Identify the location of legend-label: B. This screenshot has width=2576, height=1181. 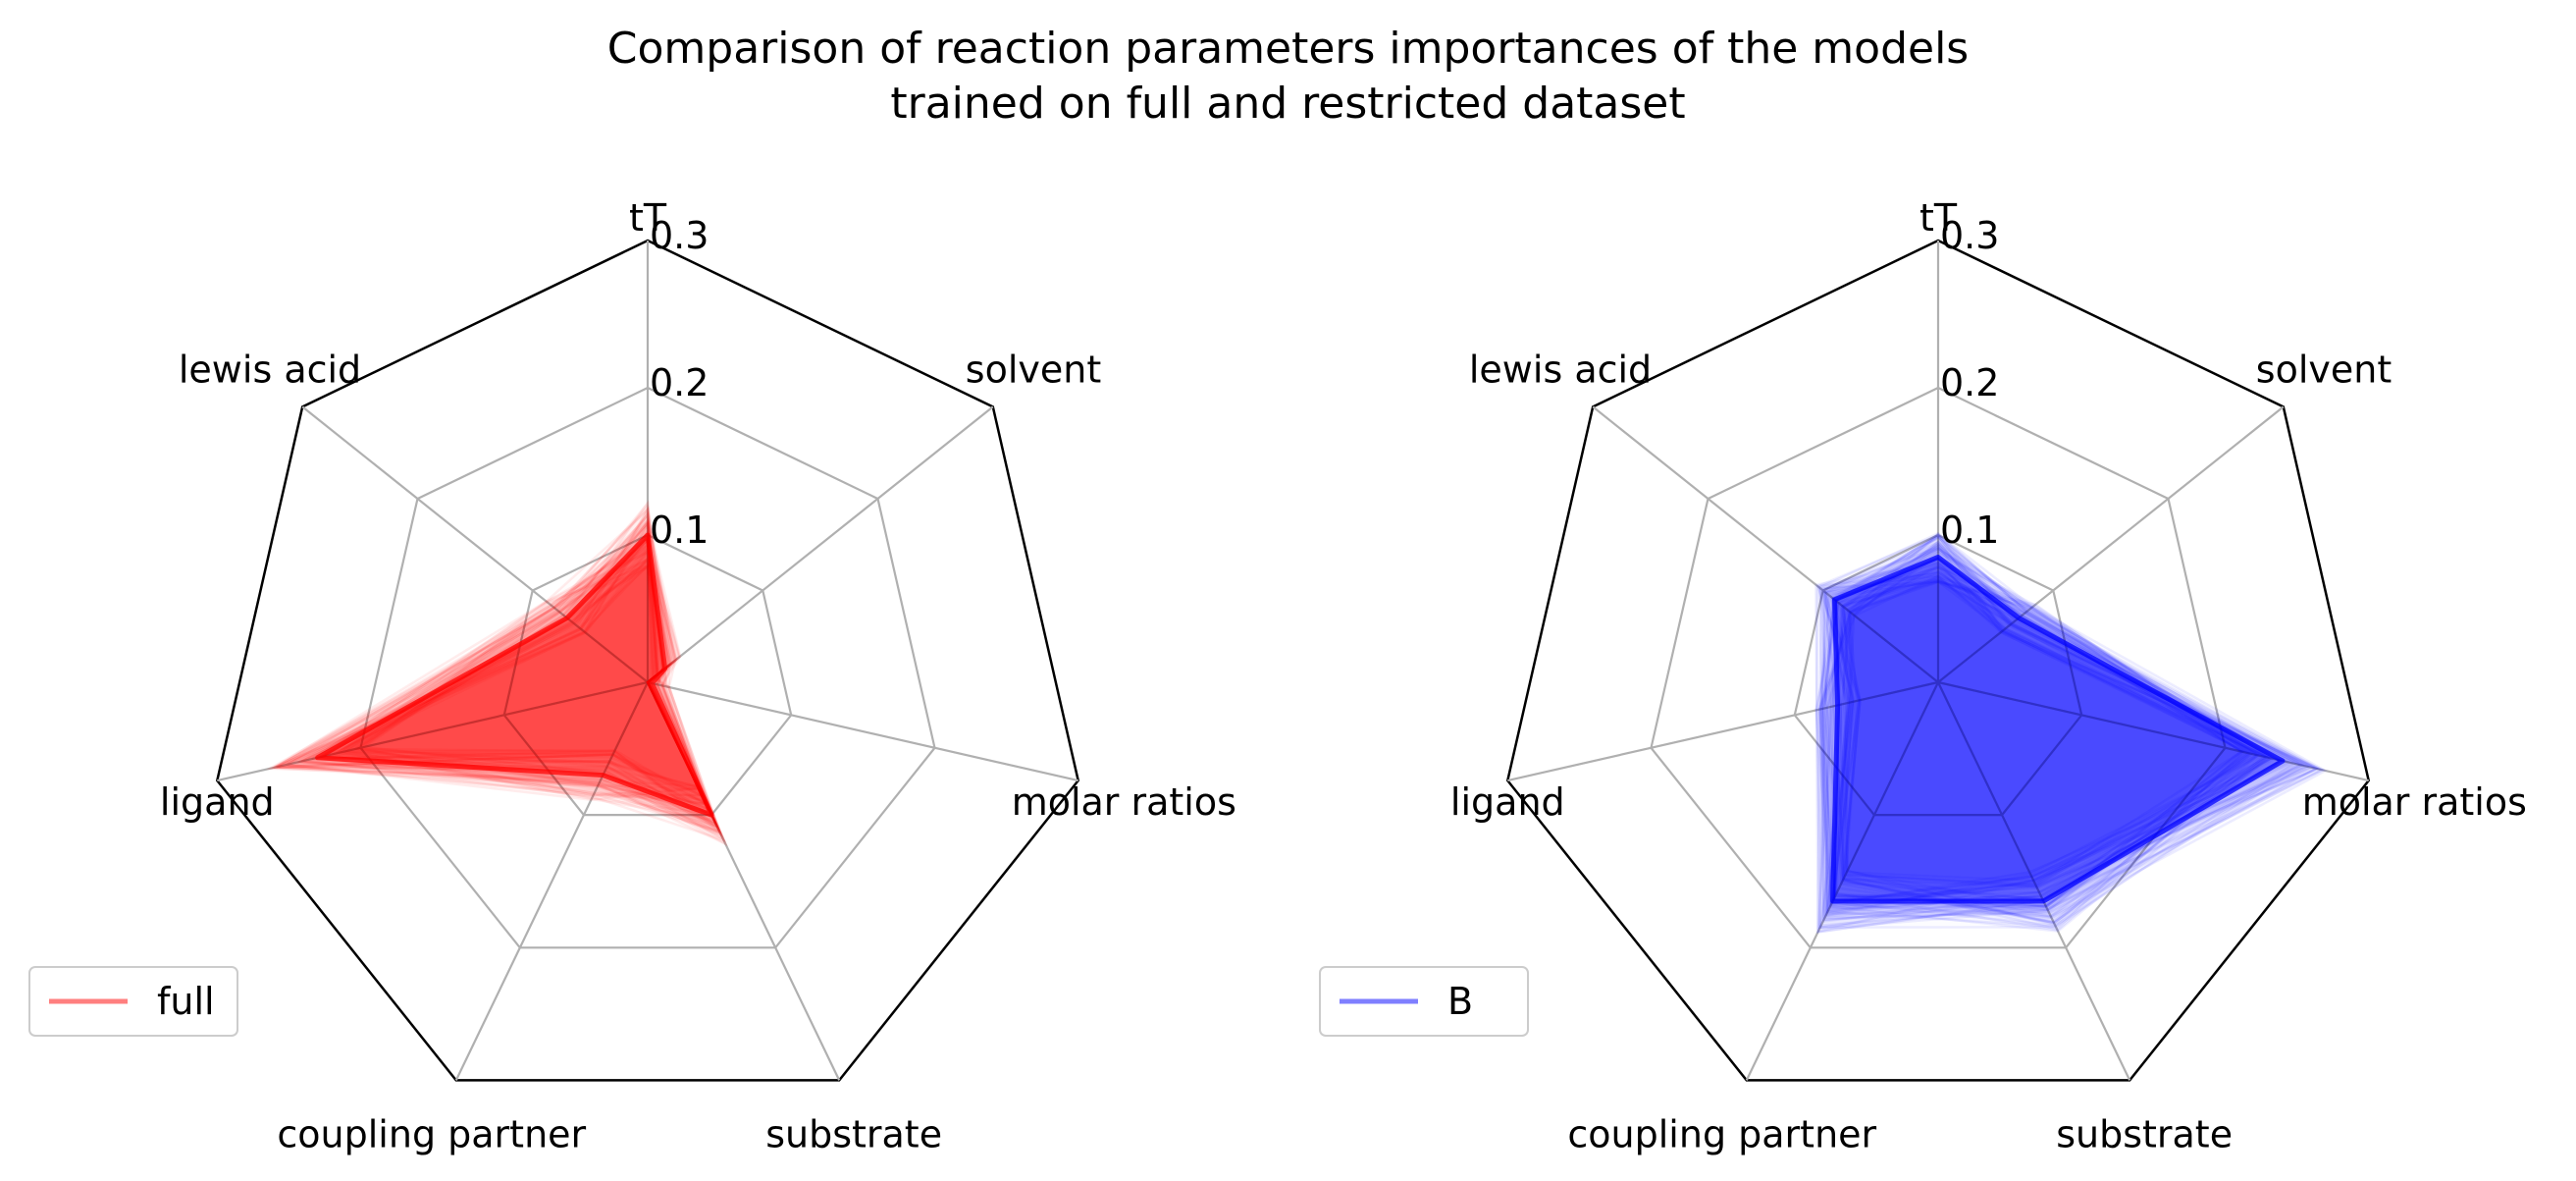
(1460, 1001).